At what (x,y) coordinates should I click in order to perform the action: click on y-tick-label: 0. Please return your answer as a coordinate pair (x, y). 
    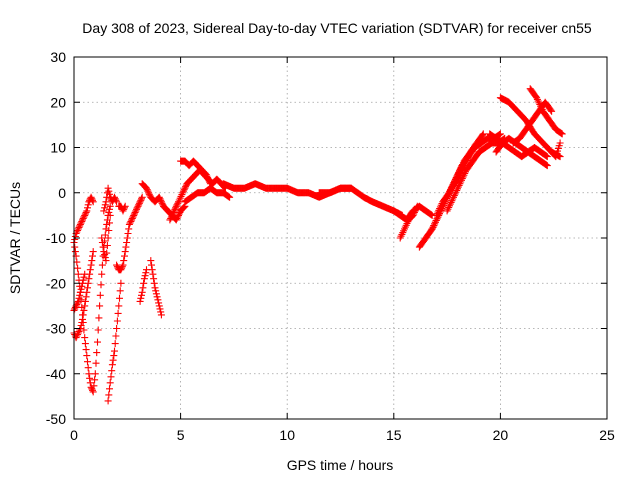
    Looking at the image, I should click on (62, 193).